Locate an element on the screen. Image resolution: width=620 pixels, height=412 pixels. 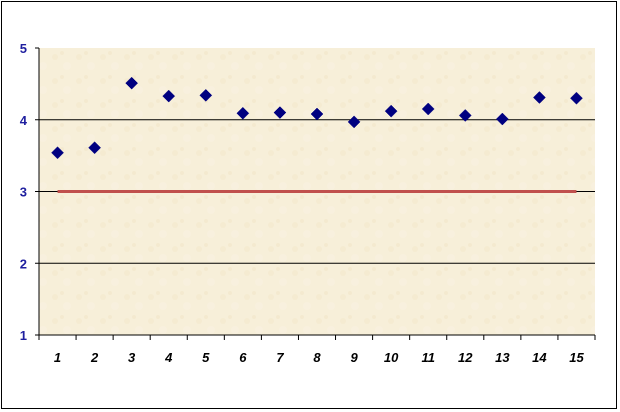
x-tick-label-3: 3 is located at coordinates (132, 357).